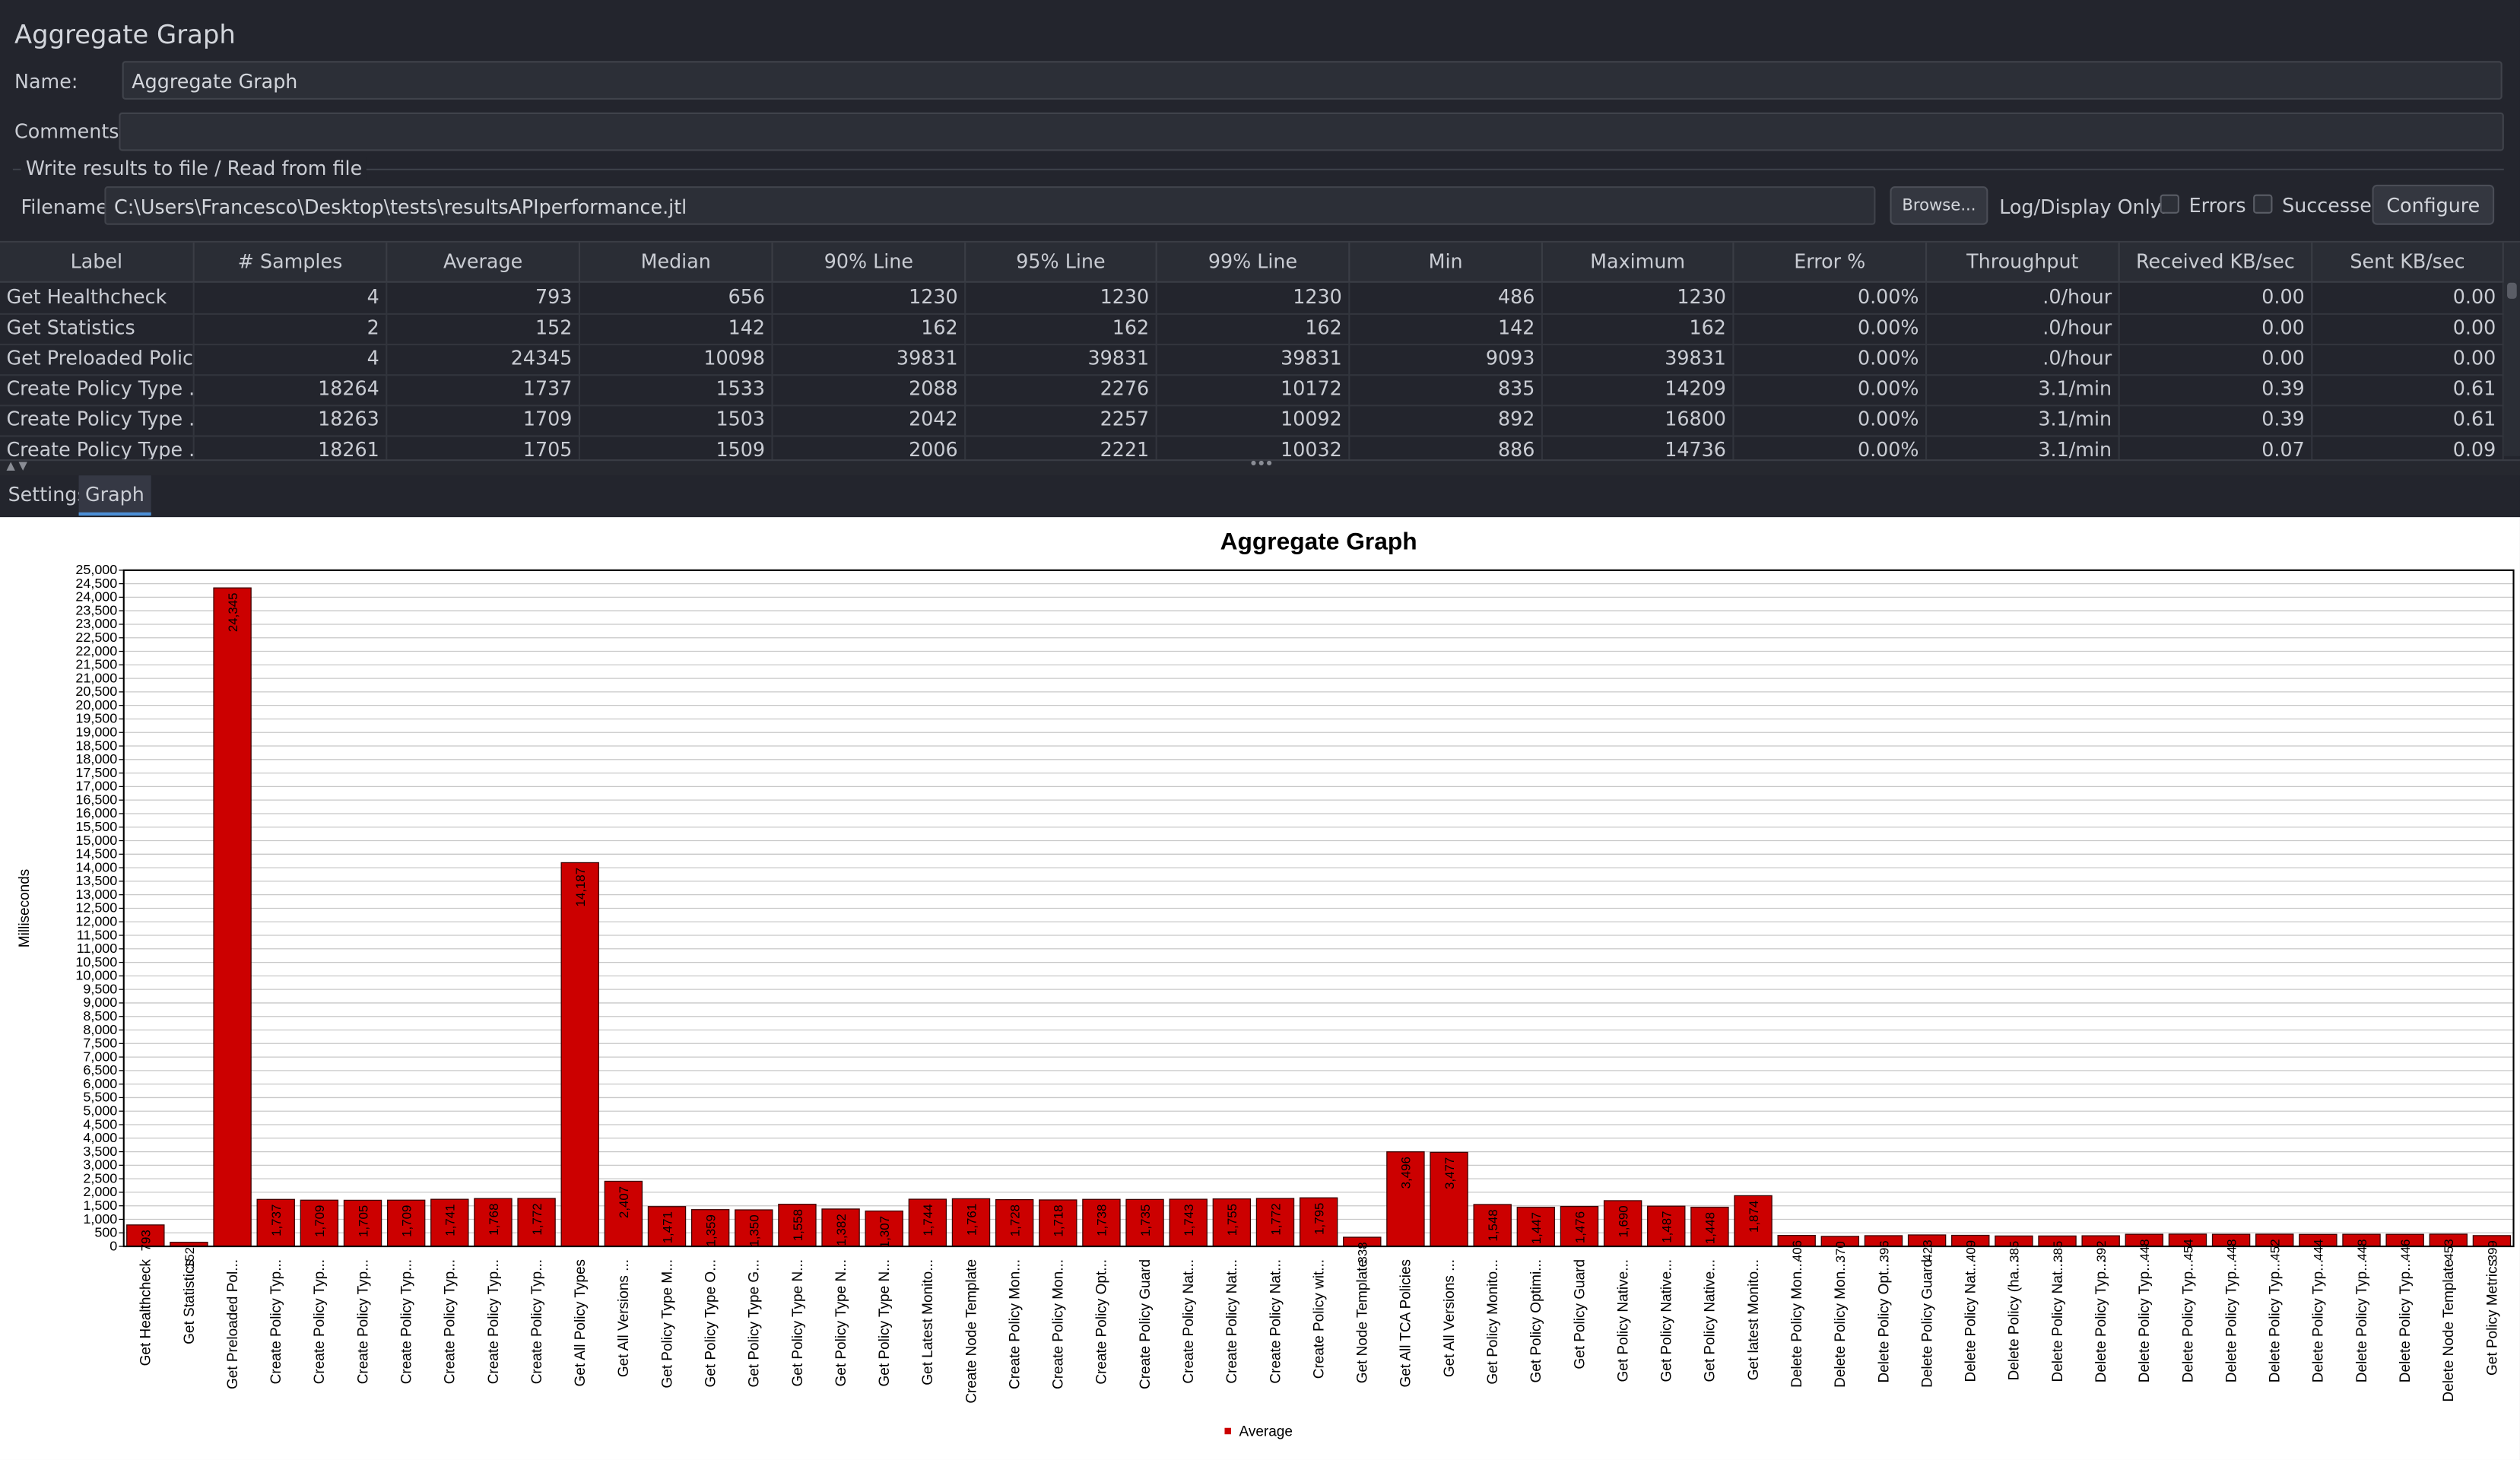 The width and height of the screenshot is (2520, 1460). I want to click on y-tick-label: 23,000, so click(96, 623).